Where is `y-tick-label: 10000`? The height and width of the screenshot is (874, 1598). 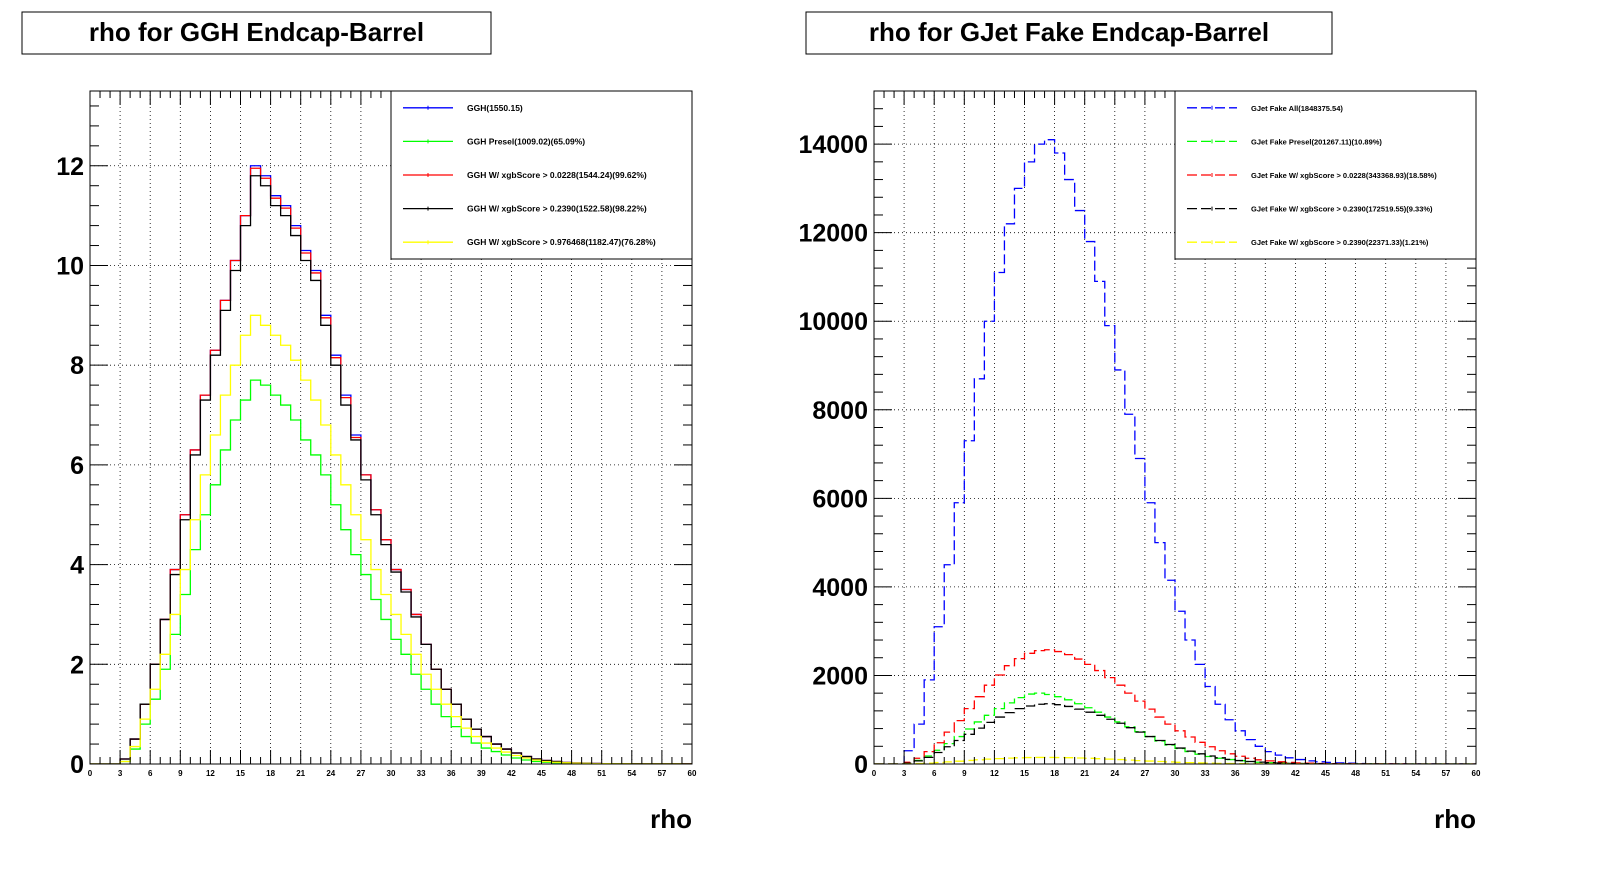 y-tick-label: 10000 is located at coordinates (833, 322).